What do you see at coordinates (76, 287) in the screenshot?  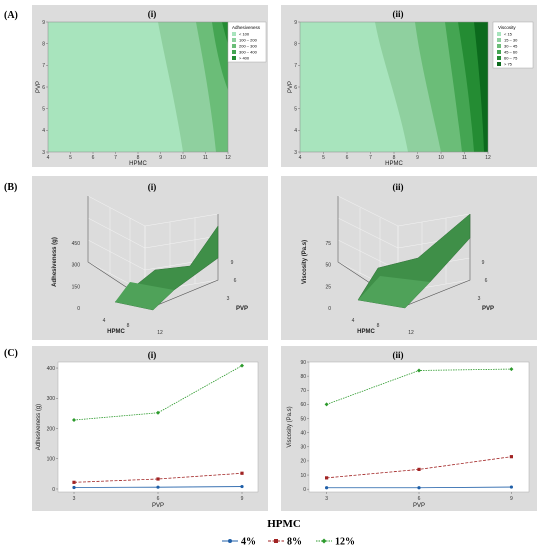 I see `z-tick-label: 150` at bounding box center [76, 287].